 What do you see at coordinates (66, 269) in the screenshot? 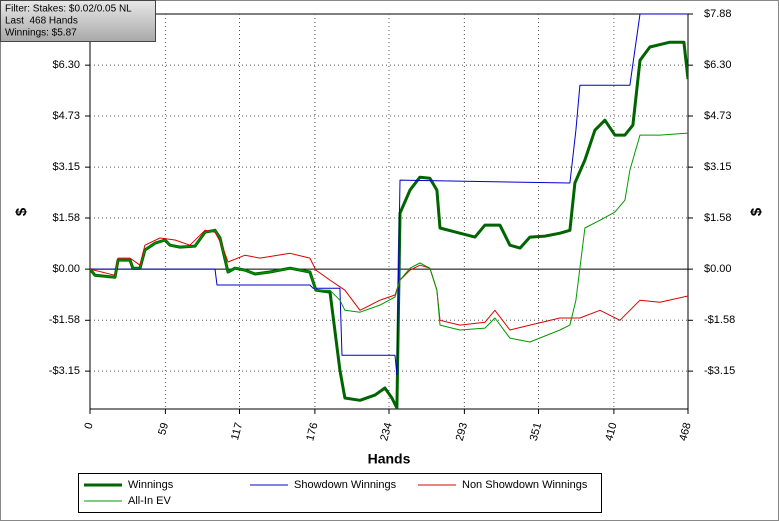
I see `y-tick-label: $0.00` at bounding box center [66, 269].